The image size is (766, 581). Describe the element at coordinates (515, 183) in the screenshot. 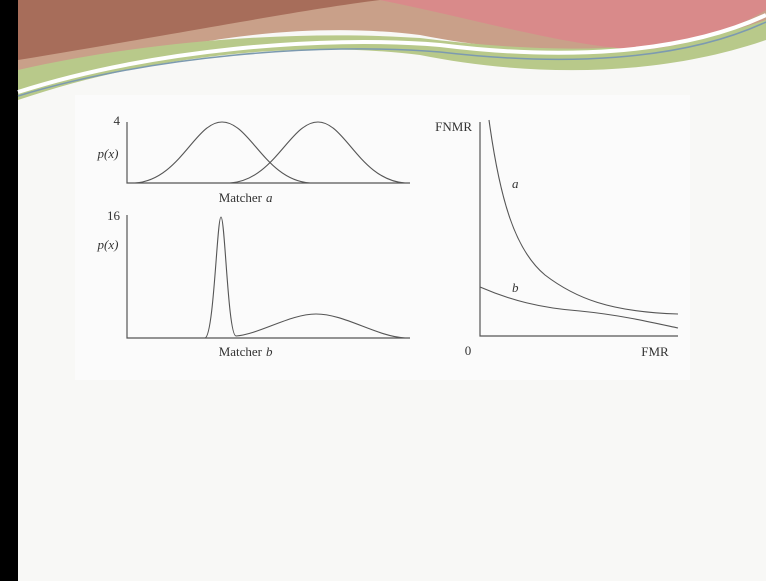

I see `curve-label: a` at that location.